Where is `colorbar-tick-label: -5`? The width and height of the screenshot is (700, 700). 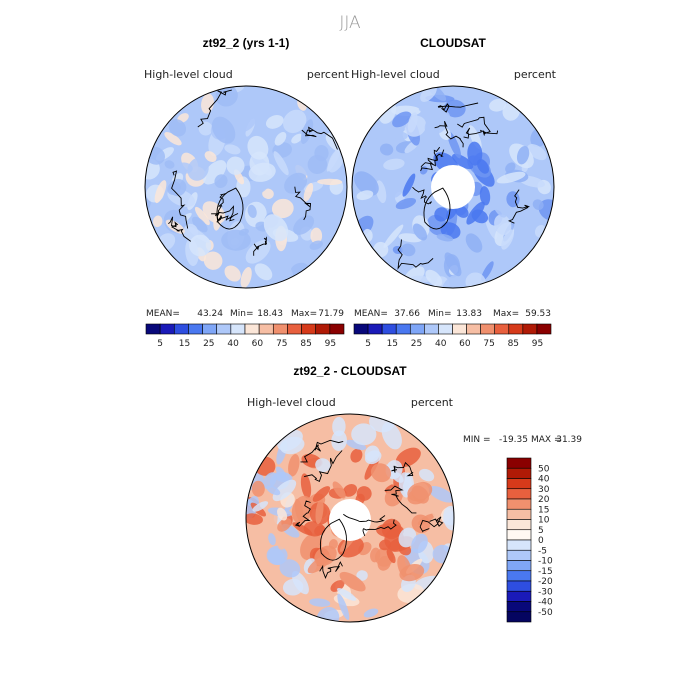
colorbar-tick-label: -5 is located at coordinates (542, 551).